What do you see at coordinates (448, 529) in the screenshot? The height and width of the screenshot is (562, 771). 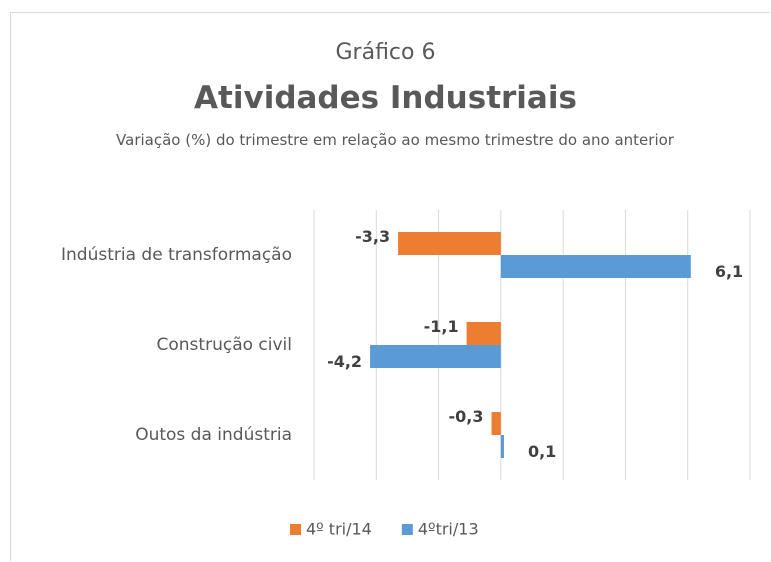 I see `legend-label: 4ºtri/13` at bounding box center [448, 529].